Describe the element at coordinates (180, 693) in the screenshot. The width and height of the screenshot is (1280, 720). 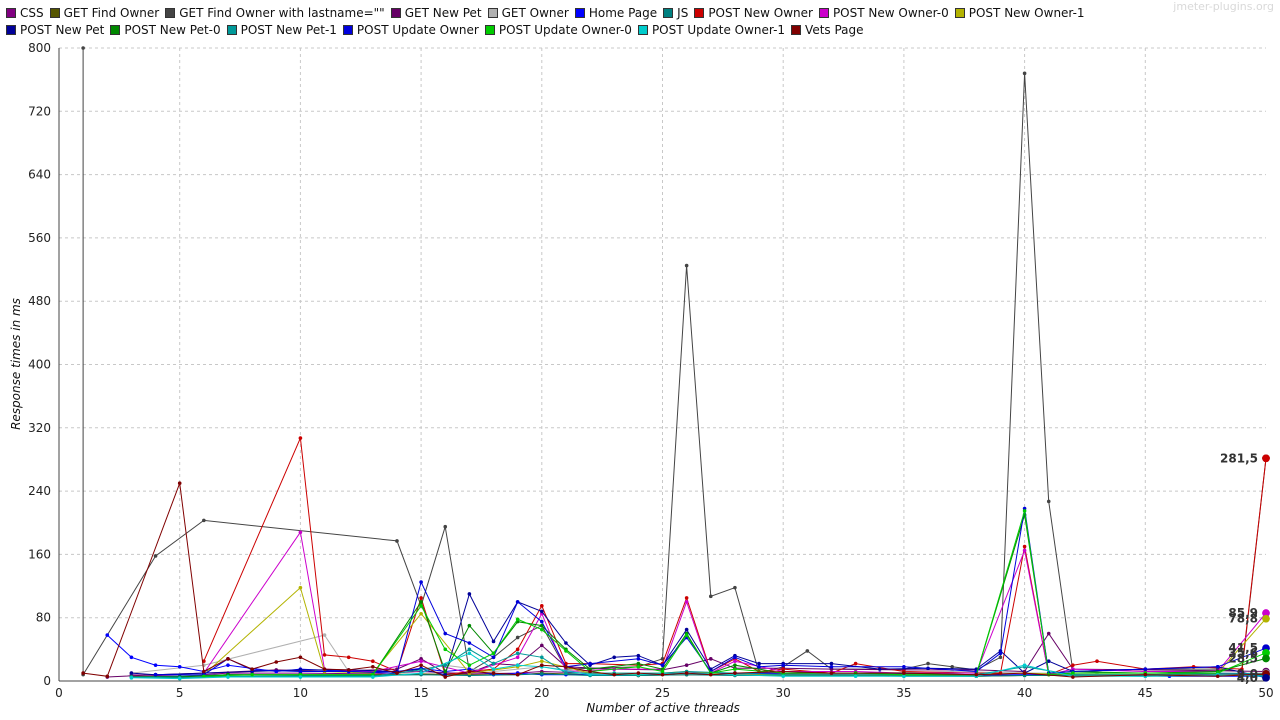
I see `x-tick-label: 5` at that location.